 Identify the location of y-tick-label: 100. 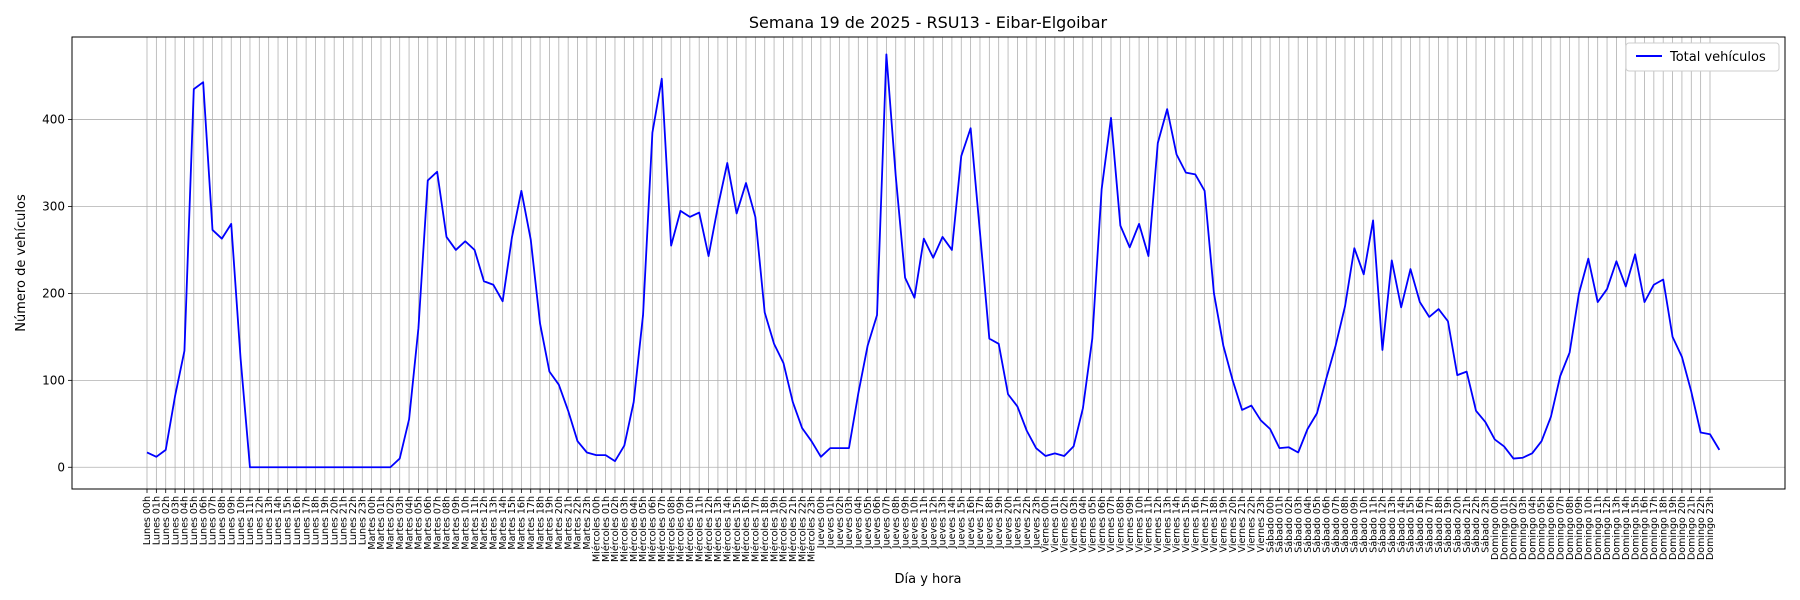
(53, 380).